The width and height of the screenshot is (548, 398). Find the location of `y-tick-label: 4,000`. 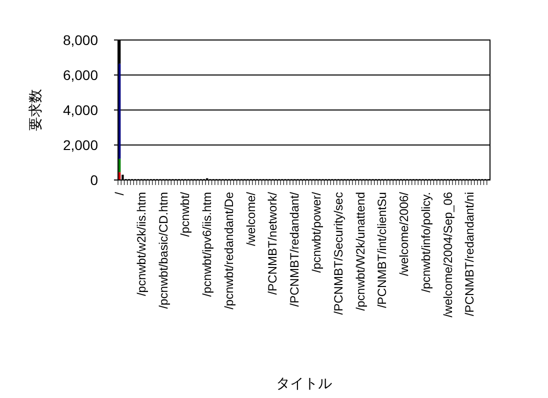

y-tick-label: 4,000 is located at coordinates (80, 110).